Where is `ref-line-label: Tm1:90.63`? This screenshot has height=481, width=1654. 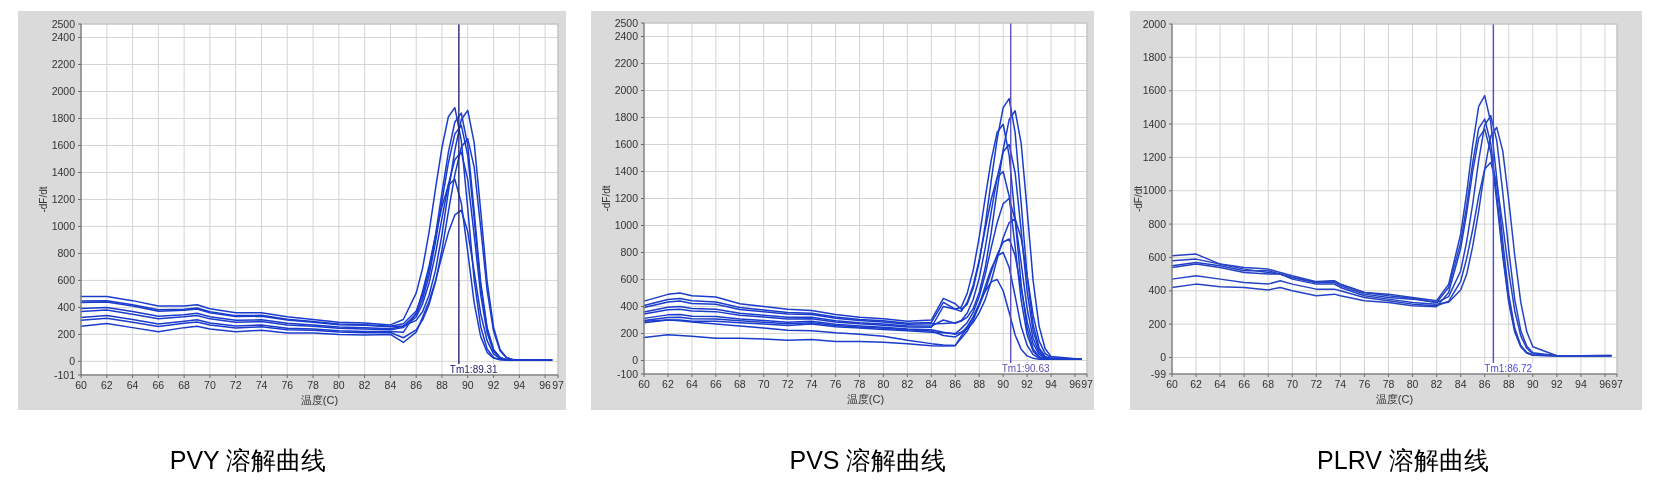 ref-line-label: Tm1:90.63 is located at coordinates (1025, 368).